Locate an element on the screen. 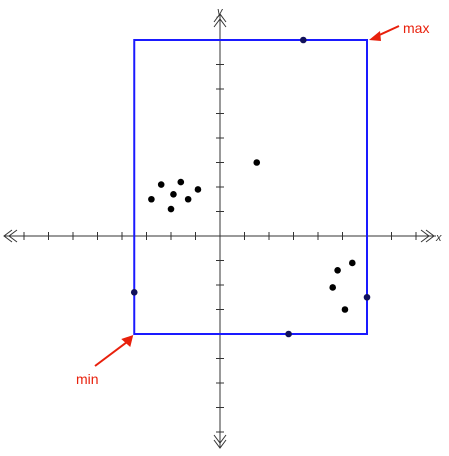 The width and height of the screenshot is (449, 456). y-axis-label: y is located at coordinates (220, 12).